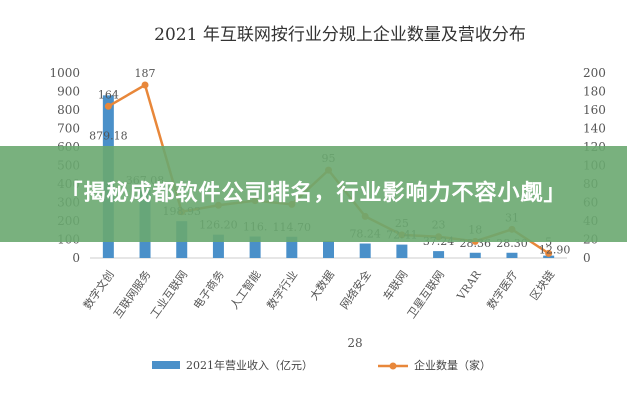  Describe the element at coordinates (542, 285) in the screenshot. I see `x-category-label: 区块链` at that location.